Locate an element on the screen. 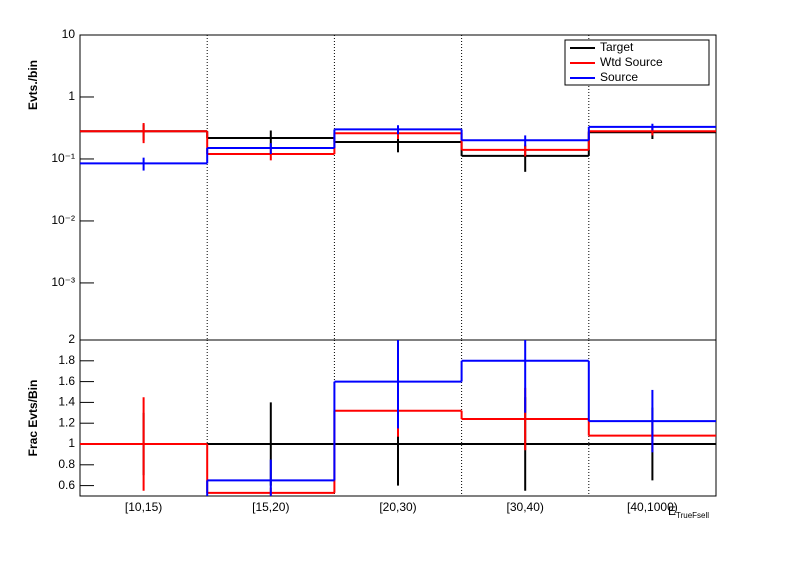 The height and width of the screenshot is (572, 796). y-axis-label: Evts./bin is located at coordinates (33, 85).